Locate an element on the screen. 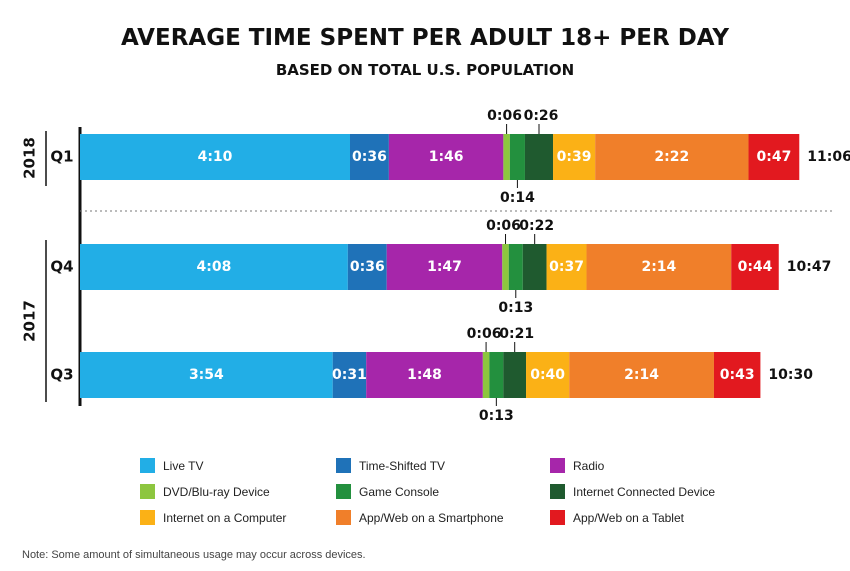 This screenshot has width=850, height=571. data-label-Q3-6: 0:21 is located at coordinates (516, 334).